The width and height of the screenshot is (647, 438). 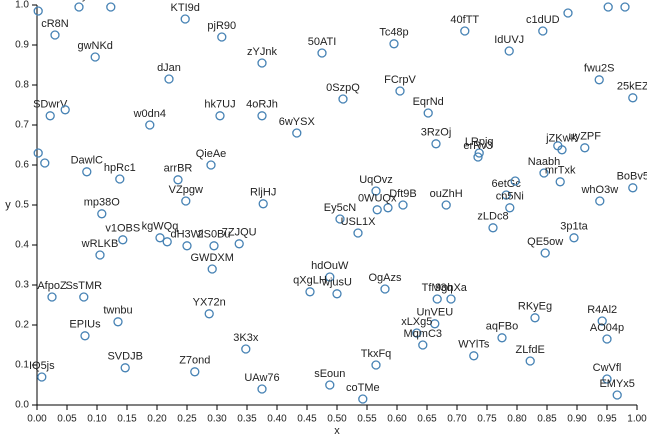 I want to click on point-label: 50ATI, so click(x=322, y=42).